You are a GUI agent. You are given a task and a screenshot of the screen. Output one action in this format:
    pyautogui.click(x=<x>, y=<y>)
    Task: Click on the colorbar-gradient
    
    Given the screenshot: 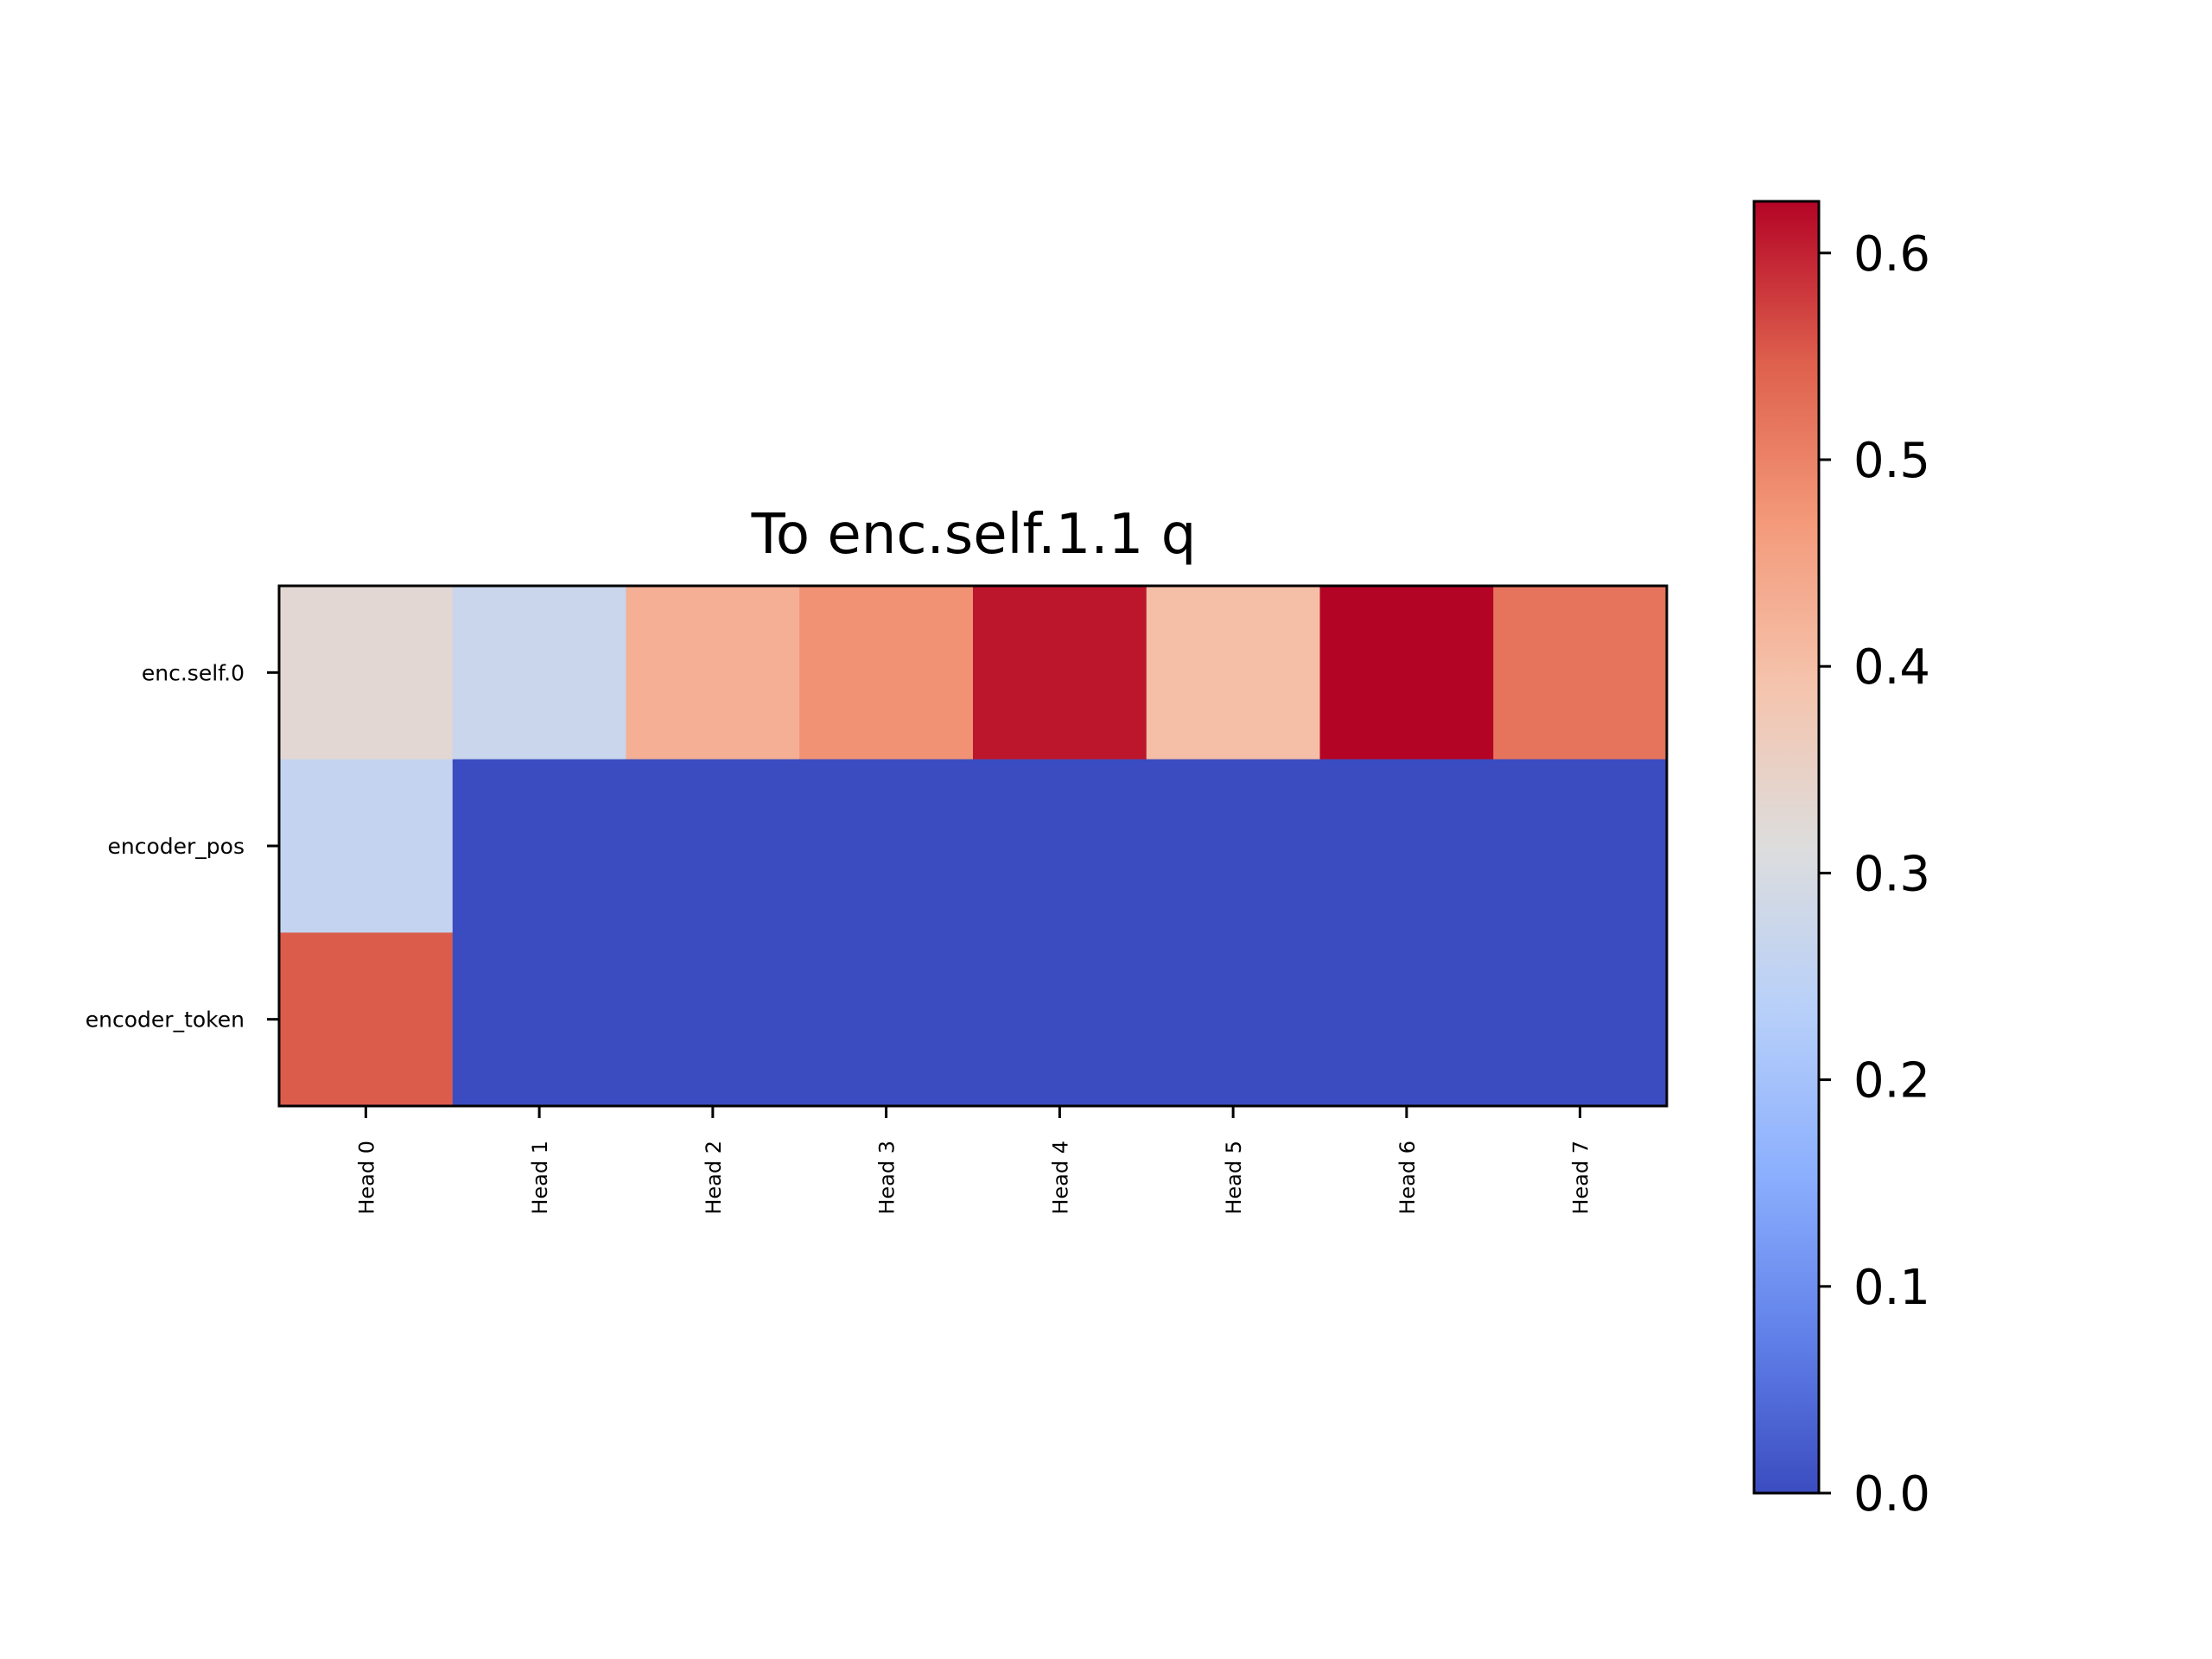 What is the action you would take?
    pyautogui.click(x=1786, y=847)
    